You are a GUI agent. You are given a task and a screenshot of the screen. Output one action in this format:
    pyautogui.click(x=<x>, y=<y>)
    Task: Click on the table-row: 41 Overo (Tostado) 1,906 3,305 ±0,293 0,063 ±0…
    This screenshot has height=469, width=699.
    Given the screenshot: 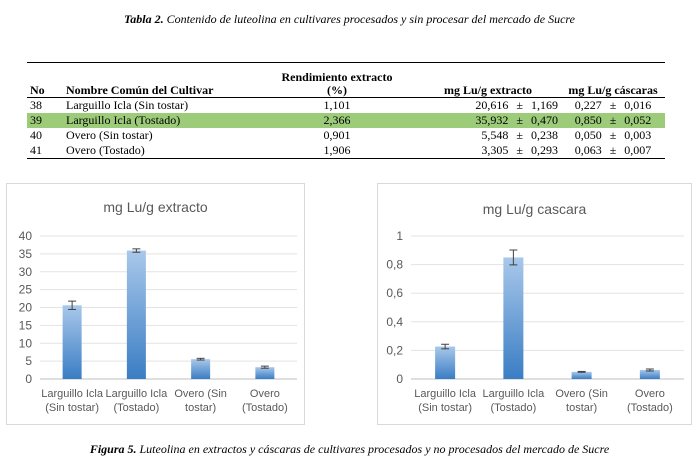 What is the action you would take?
    pyautogui.click(x=346, y=151)
    